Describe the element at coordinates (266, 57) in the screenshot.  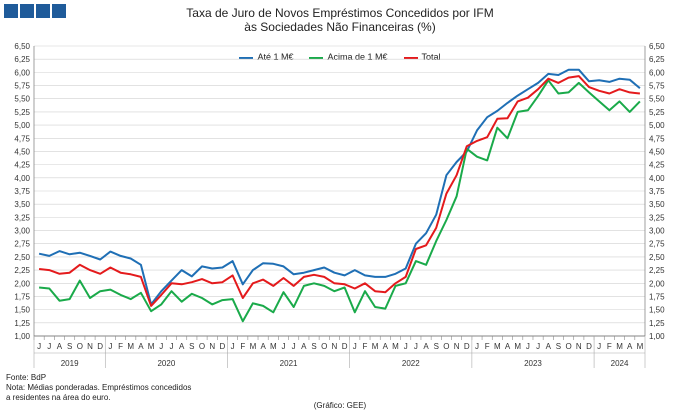
I see `legend-item-1: Até 1 M€` at that location.